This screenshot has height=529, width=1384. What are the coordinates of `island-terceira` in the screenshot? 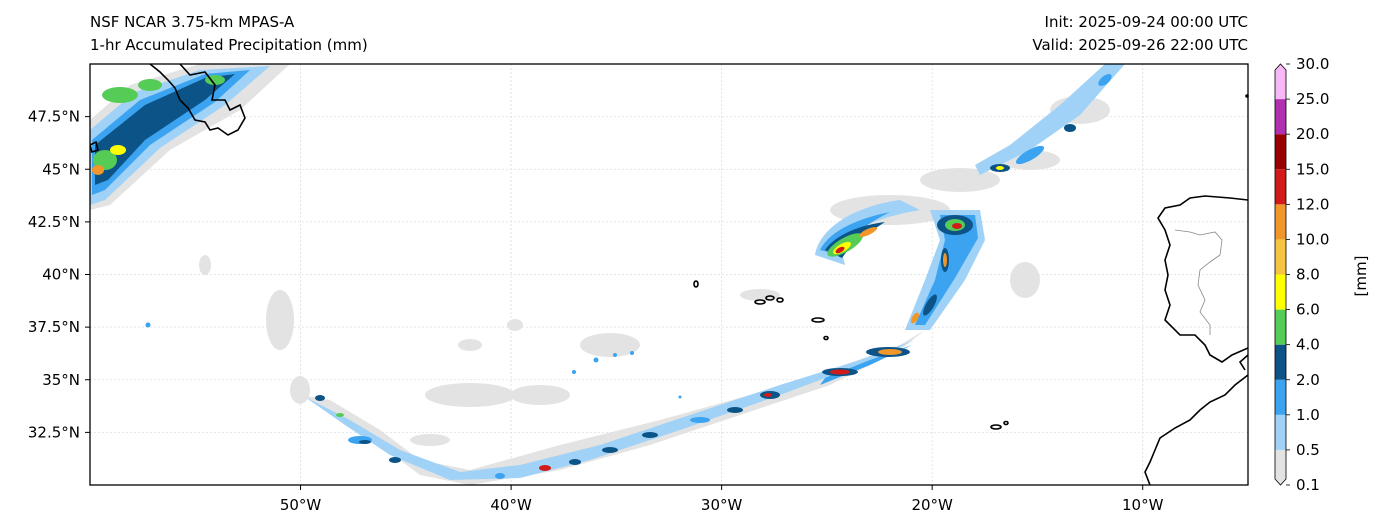 It's located at (780, 300).